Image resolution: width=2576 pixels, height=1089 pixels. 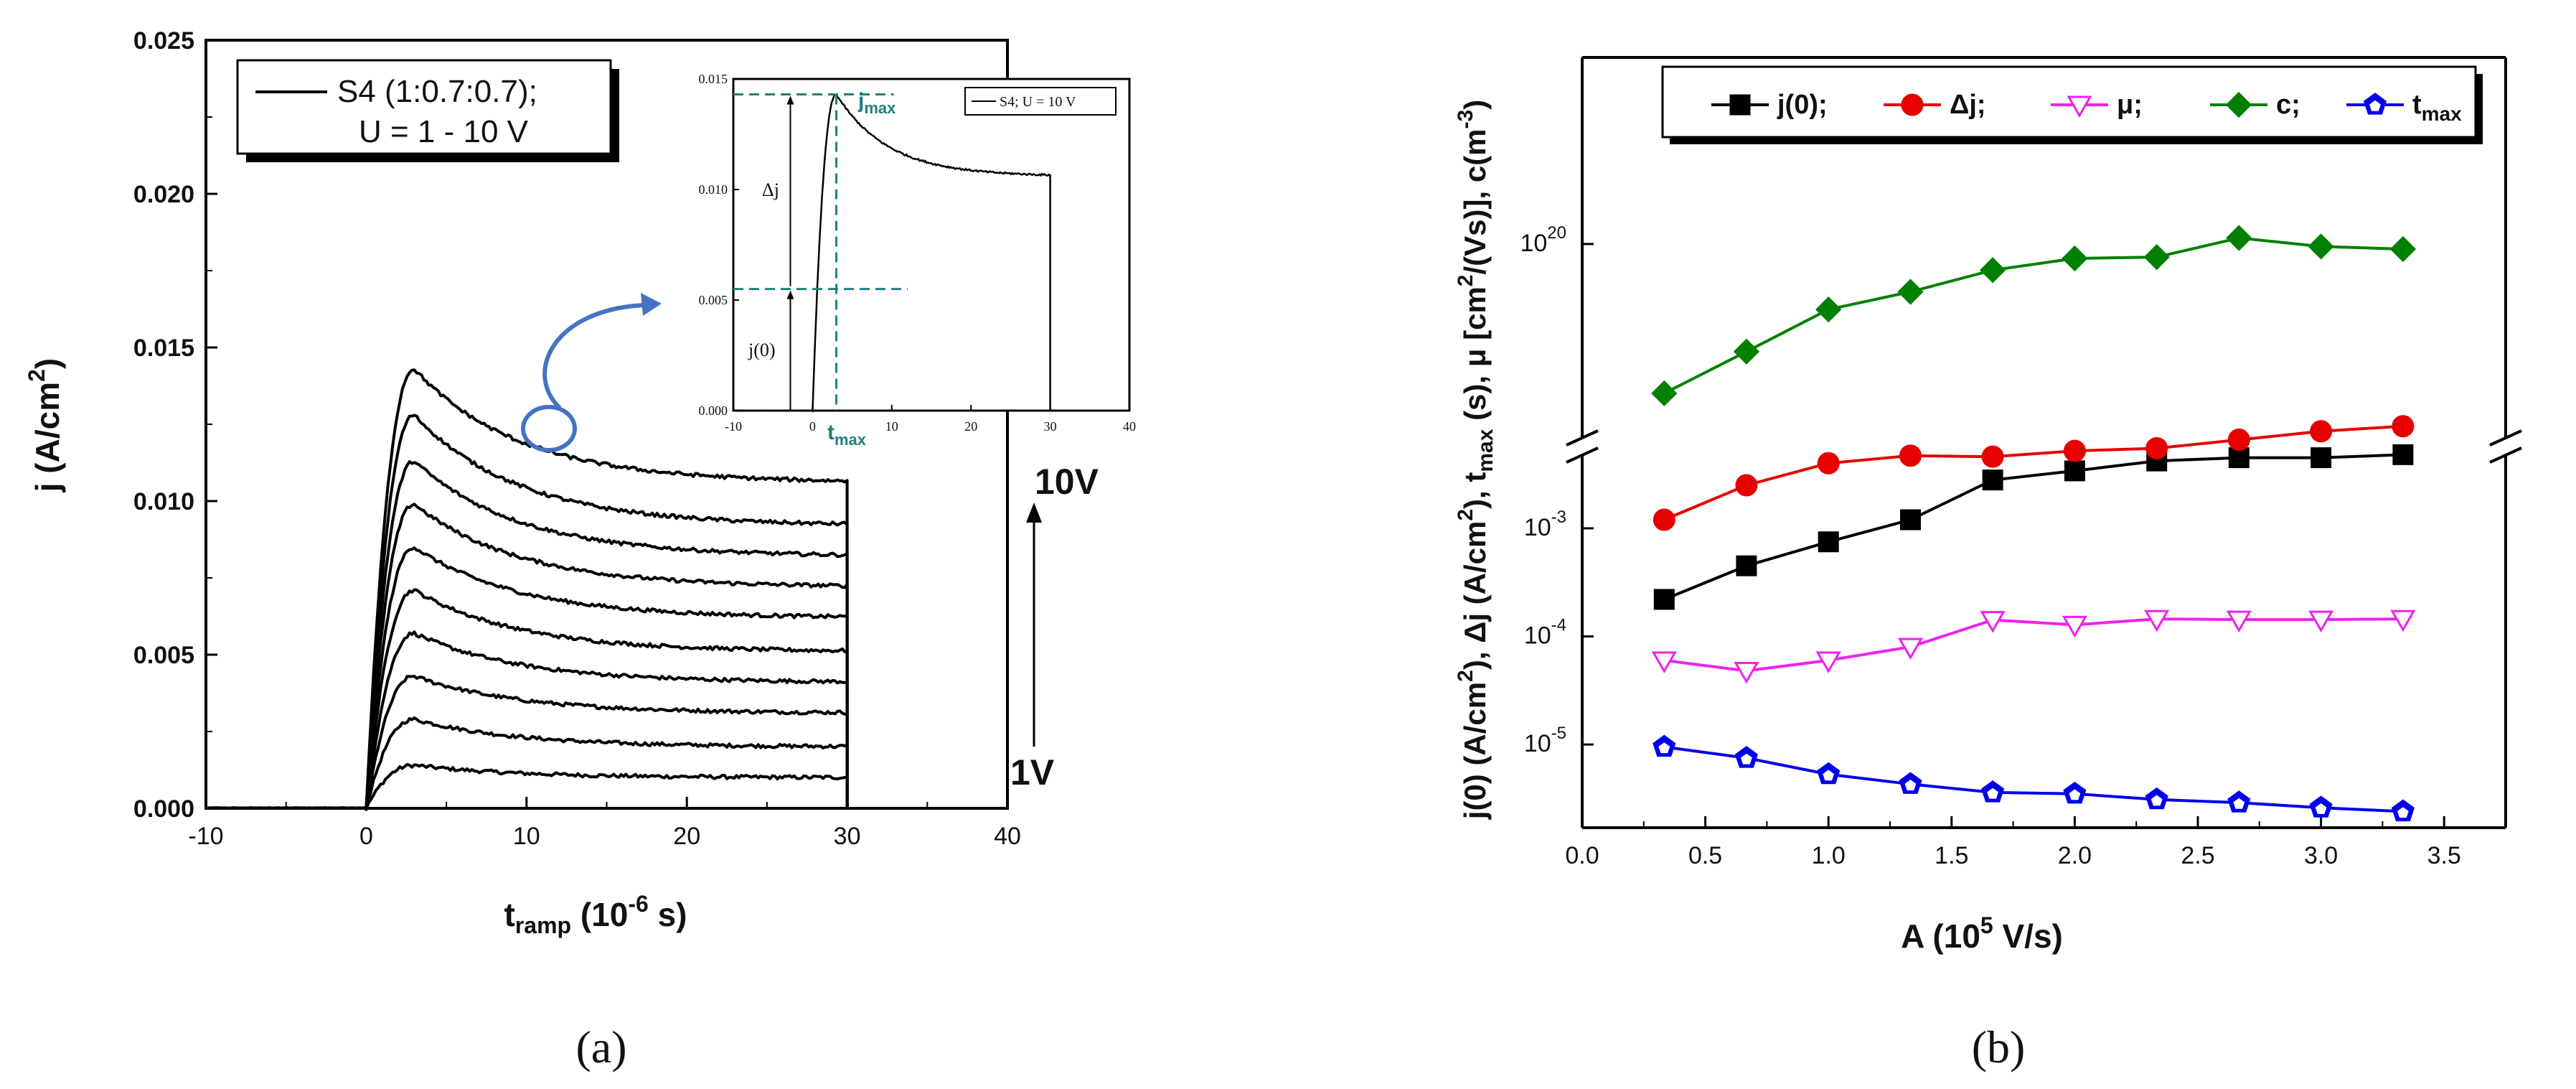 I want to click on annotation-1v: 1V, so click(x=1032, y=773).